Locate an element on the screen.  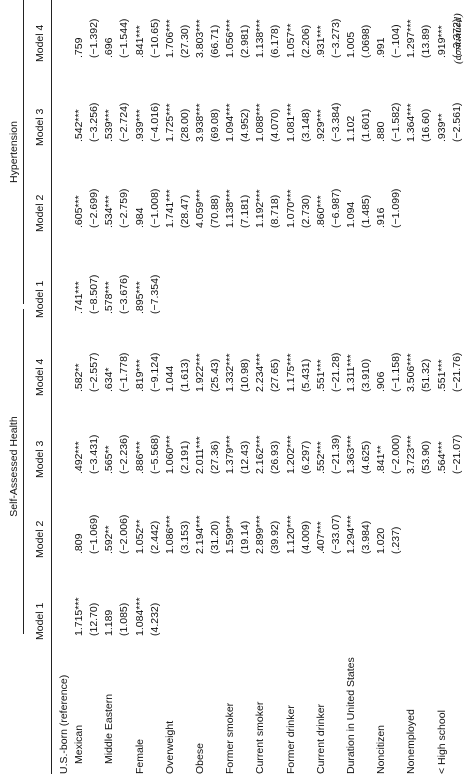
table-cell: (−1.392) is located at coordinates (94, 38).